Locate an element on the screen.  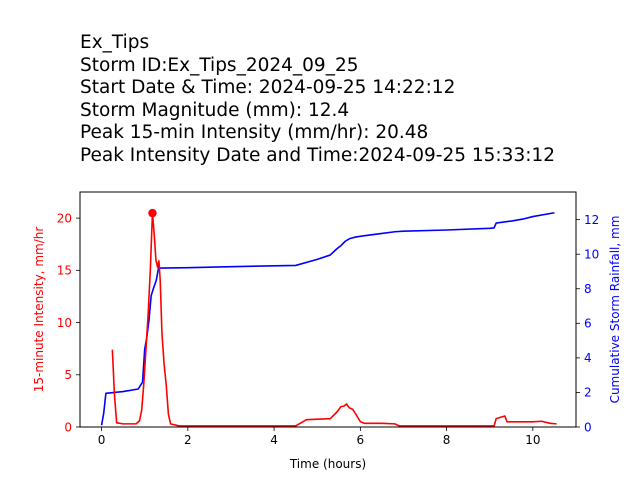
right-y-tick-label: 0 is located at coordinates (588, 427).